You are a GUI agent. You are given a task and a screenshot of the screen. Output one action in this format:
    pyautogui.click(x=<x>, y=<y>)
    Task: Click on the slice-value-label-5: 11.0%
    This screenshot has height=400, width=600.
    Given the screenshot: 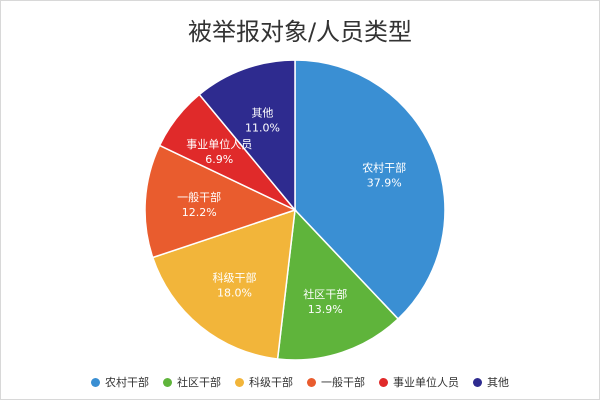 What is the action you would take?
    pyautogui.click(x=262, y=128)
    